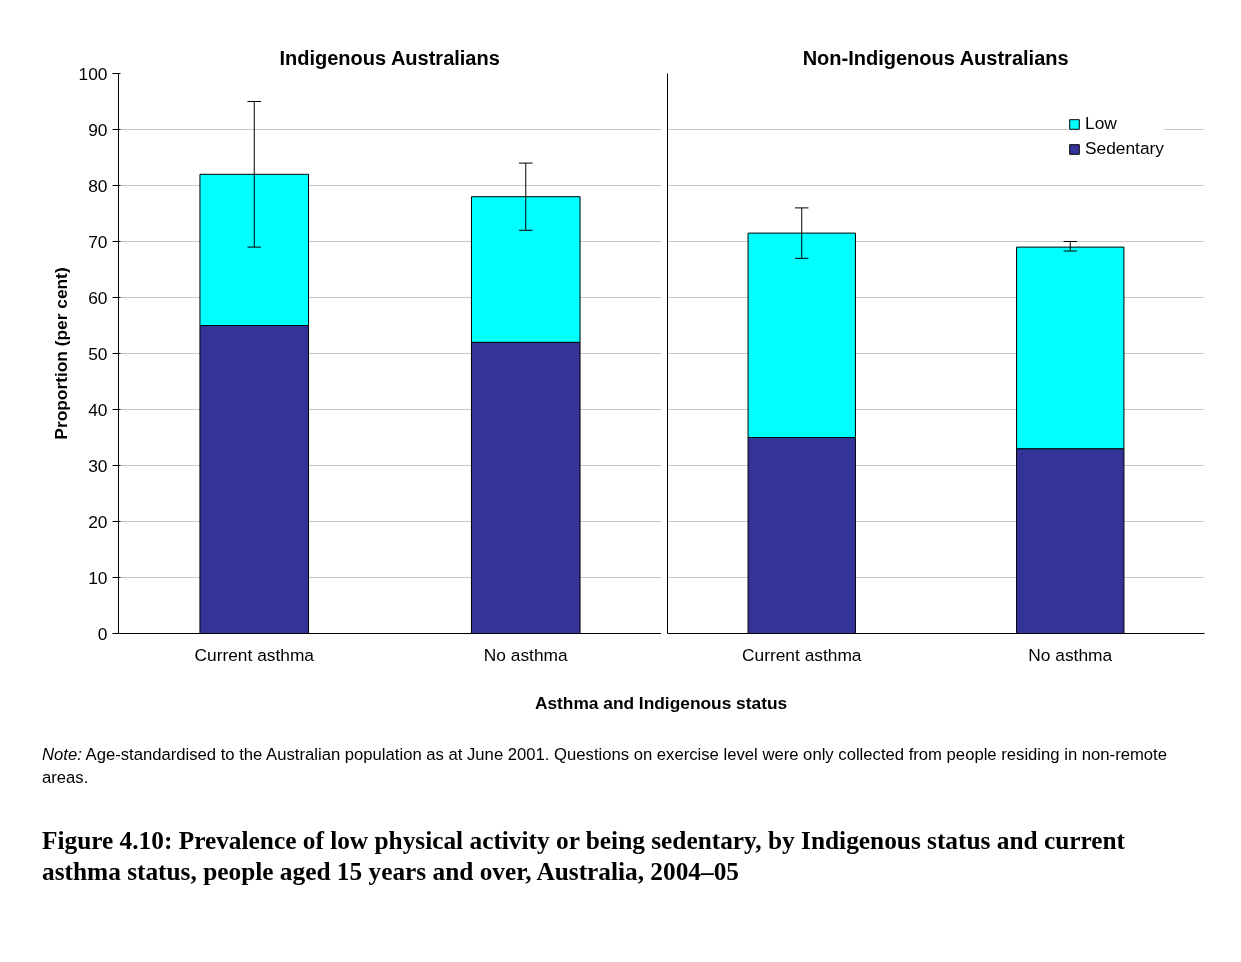  Describe the element at coordinates (98, 241) in the screenshot. I see `y-tick-label: 70` at that location.